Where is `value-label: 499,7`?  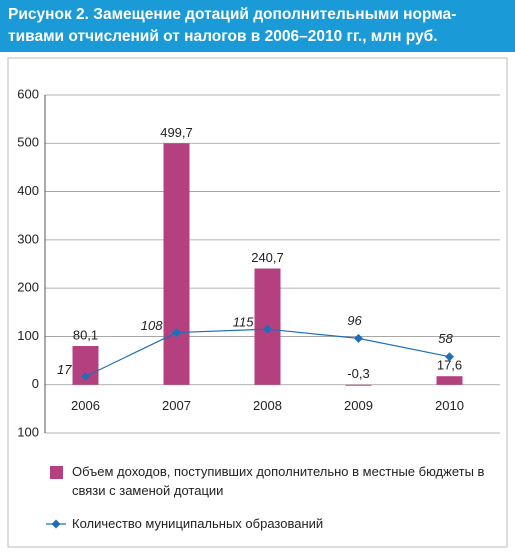
value-label: 499,7 is located at coordinates (176, 132).